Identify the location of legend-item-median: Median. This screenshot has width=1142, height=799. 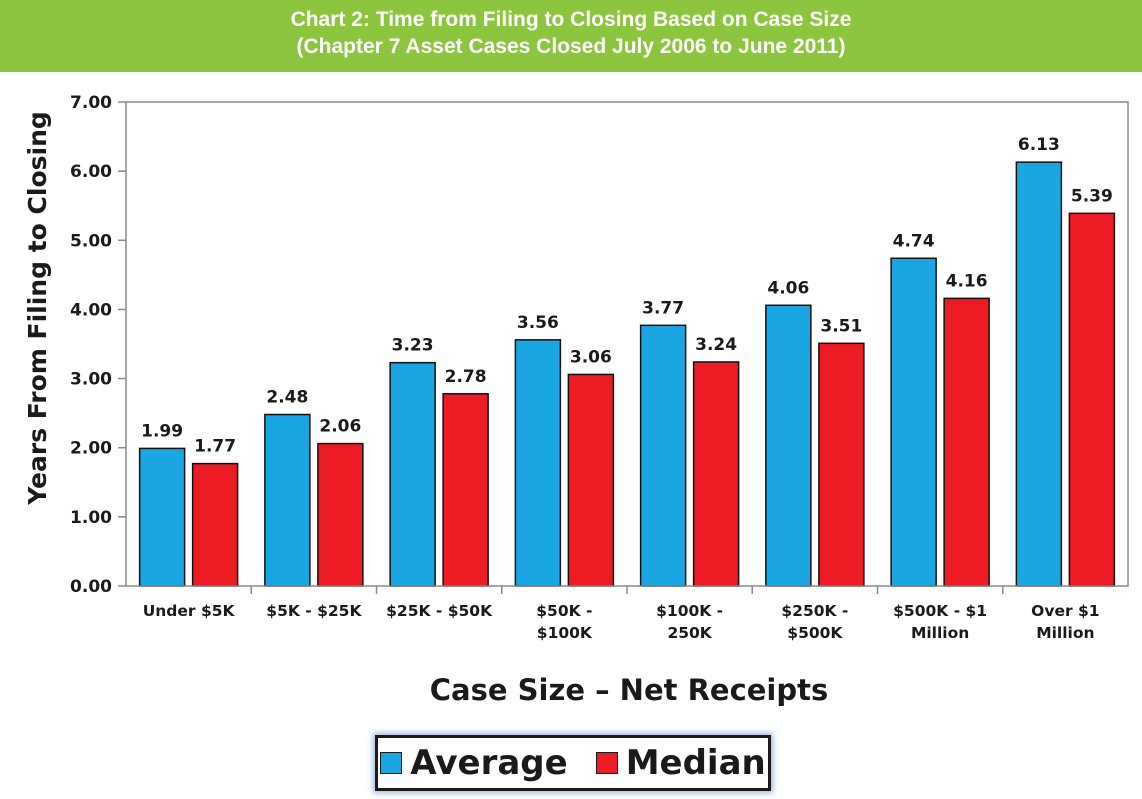
(680, 763).